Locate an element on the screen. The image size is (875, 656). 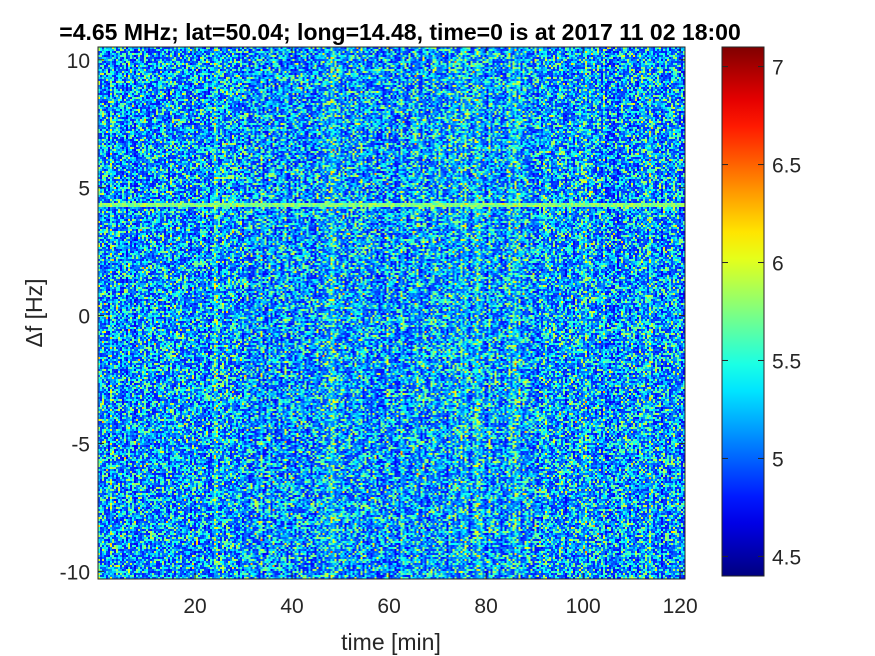
colorbar-tick-label: 6.5 is located at coordinates (786, 166).